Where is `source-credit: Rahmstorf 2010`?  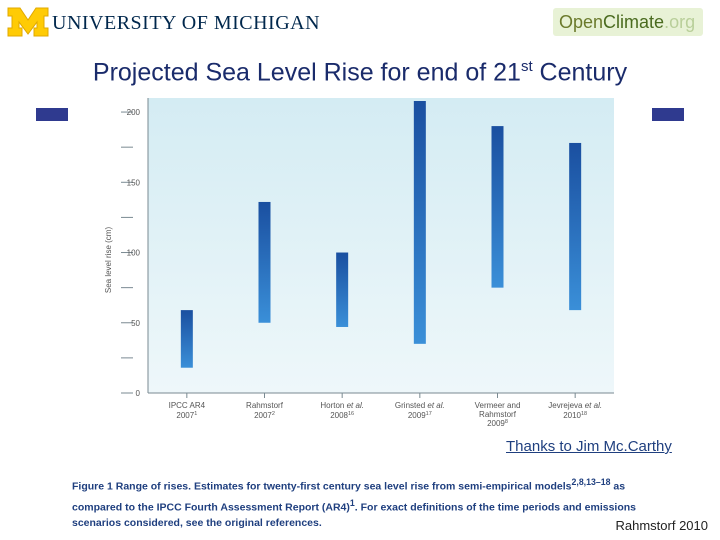 source-credit: Rahmstorf 2010 is located at coordinates (662, 525).